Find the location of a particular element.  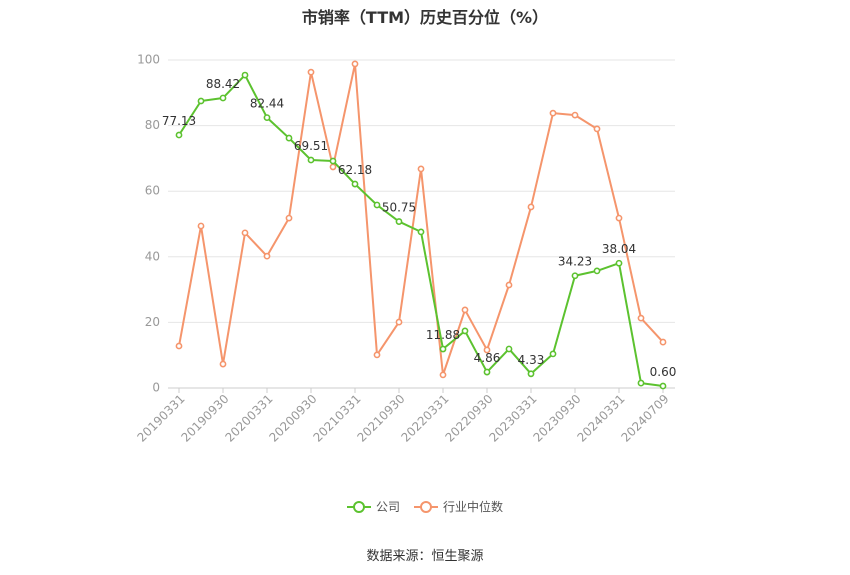

legend-item-industry-median: 行业中位数 is located at coordinates (458, 506).